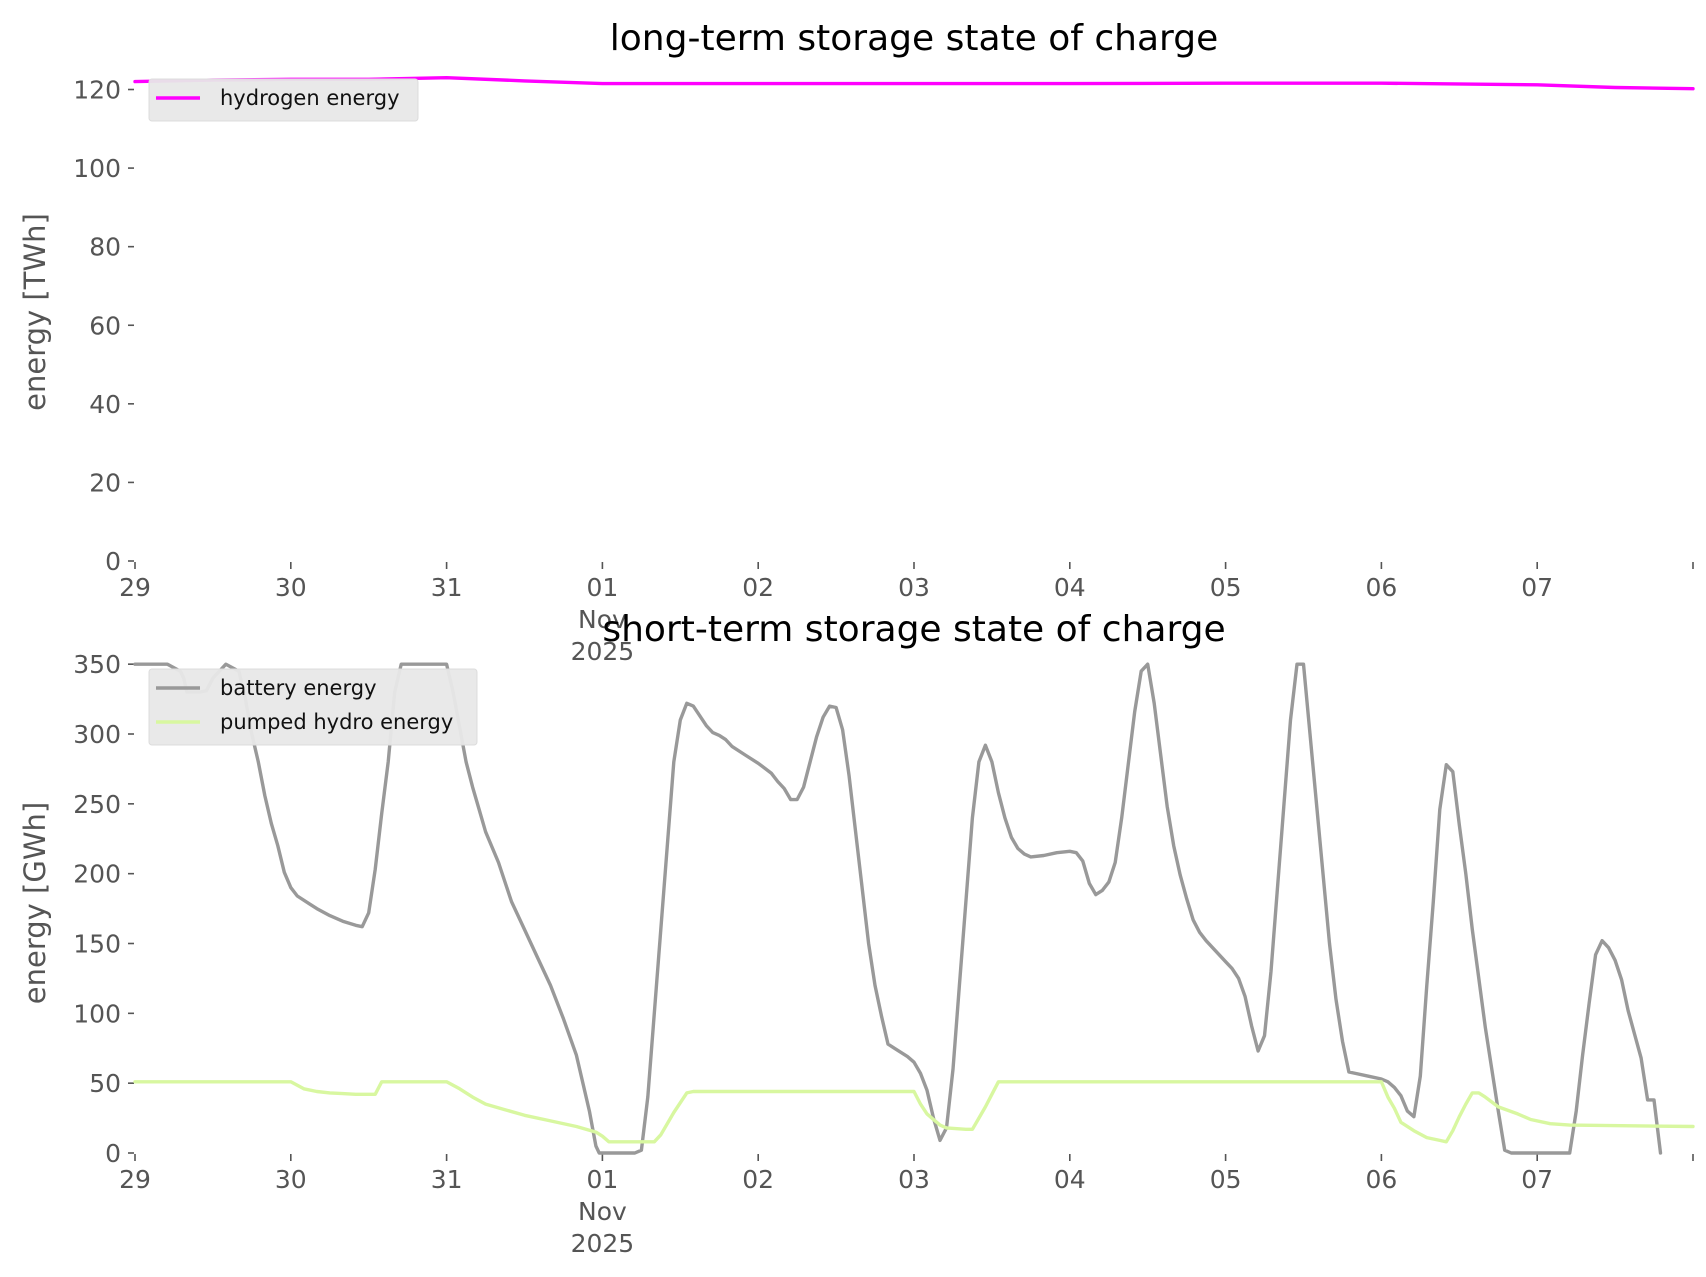  I want to click on y-tick-label: 250, so click(97, 804).